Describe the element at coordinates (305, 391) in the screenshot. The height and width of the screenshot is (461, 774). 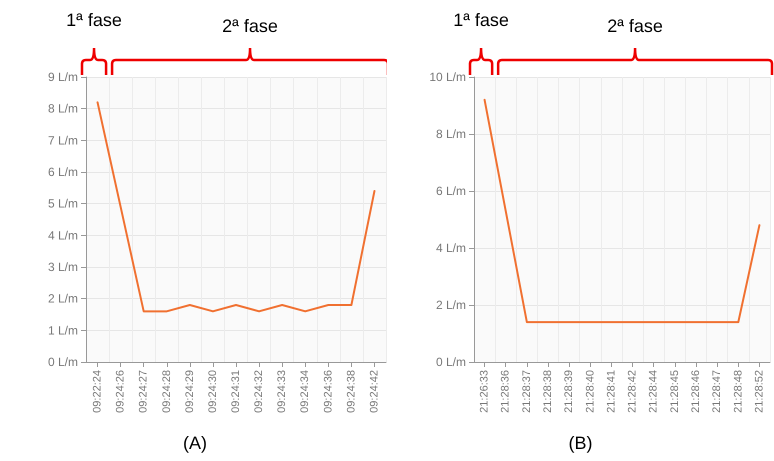
I see `x-tick-label: 09:24:34` at that location.